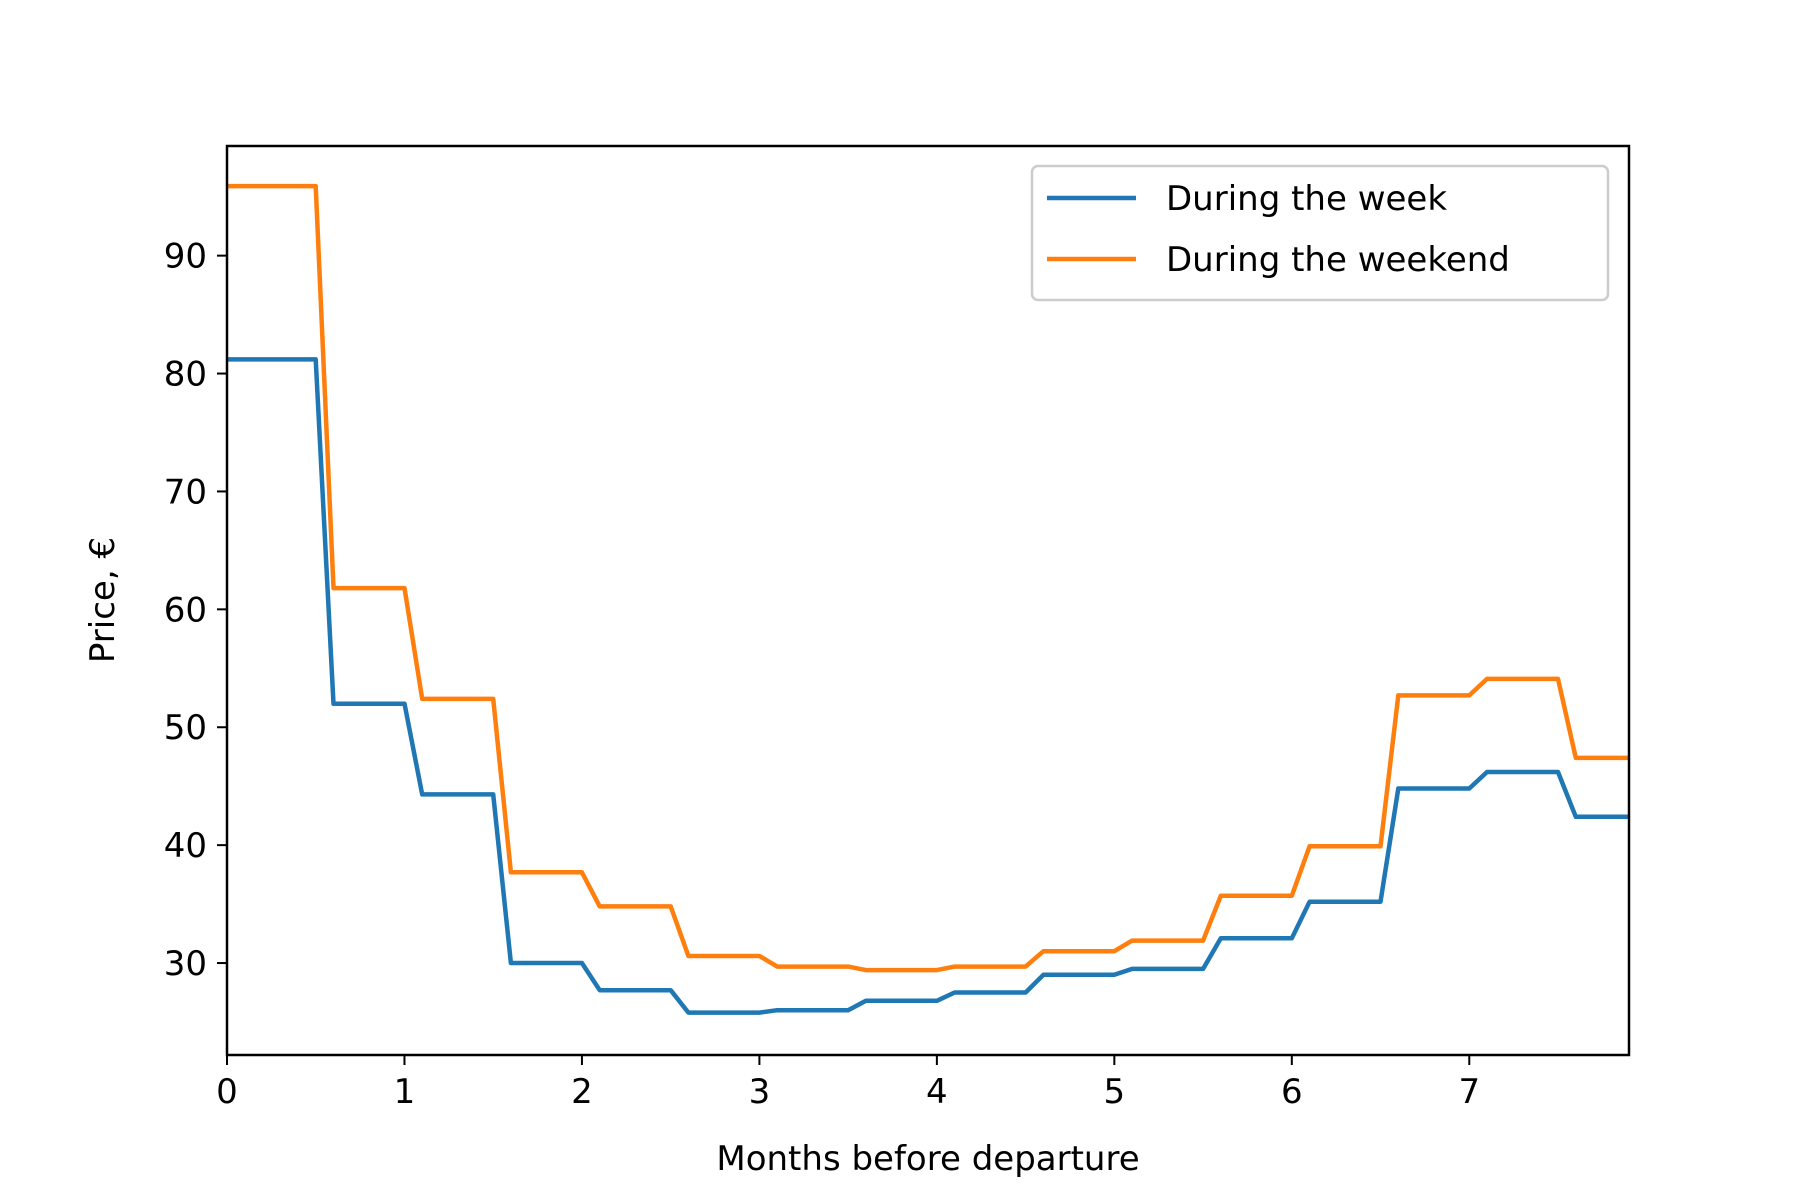 This screenshot has width=1800, height=1200. Describe the element at coordinates (405, 1092) in the screenshot. I see `x-tick-label: 1` at that location.